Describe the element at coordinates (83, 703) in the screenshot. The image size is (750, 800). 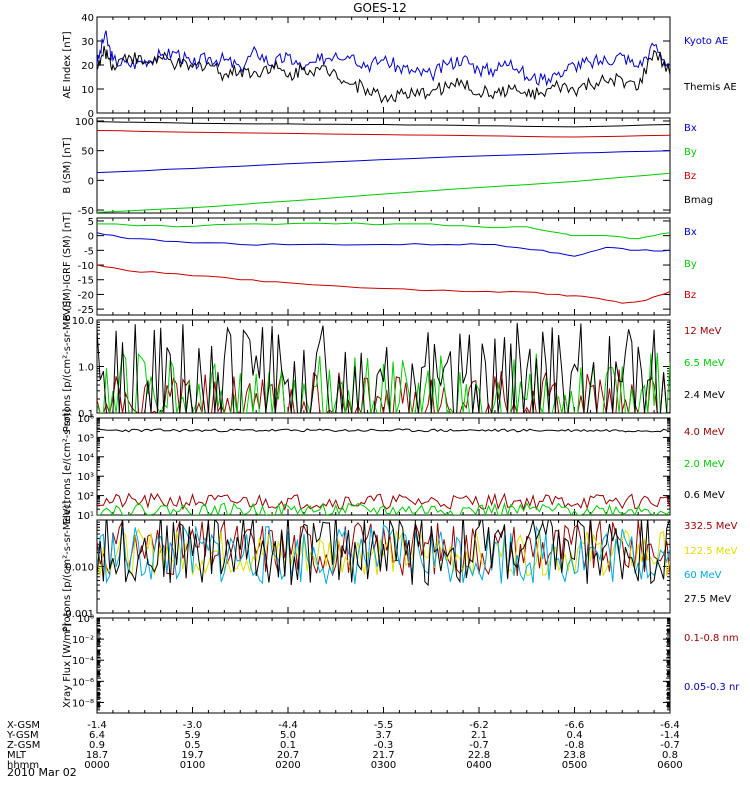
I see `y-tick-label: 10⁻⁸` at that location.